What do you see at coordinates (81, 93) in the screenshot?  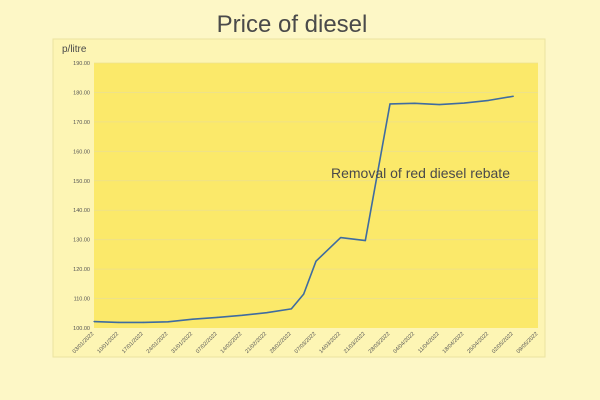 I see `y-tick-label: 180.00` at bounding box center [81, 93].